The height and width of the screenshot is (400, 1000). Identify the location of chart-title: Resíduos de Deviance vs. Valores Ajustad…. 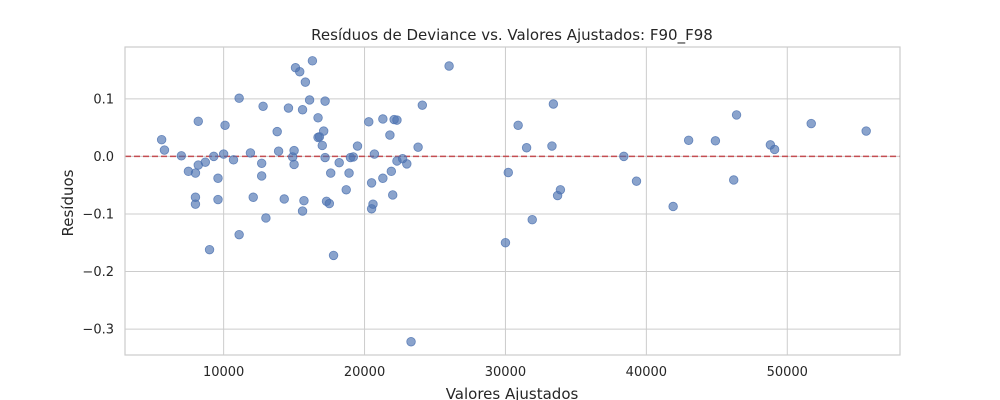
(512, 35).